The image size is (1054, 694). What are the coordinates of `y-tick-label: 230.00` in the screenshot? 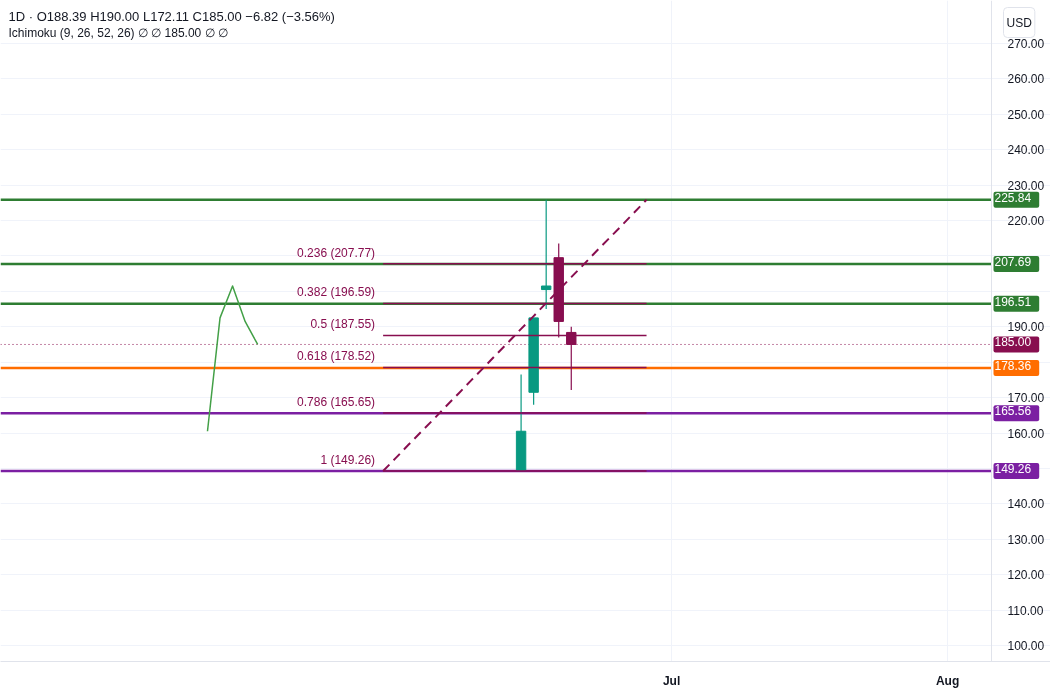 It's located at (1026, 185).